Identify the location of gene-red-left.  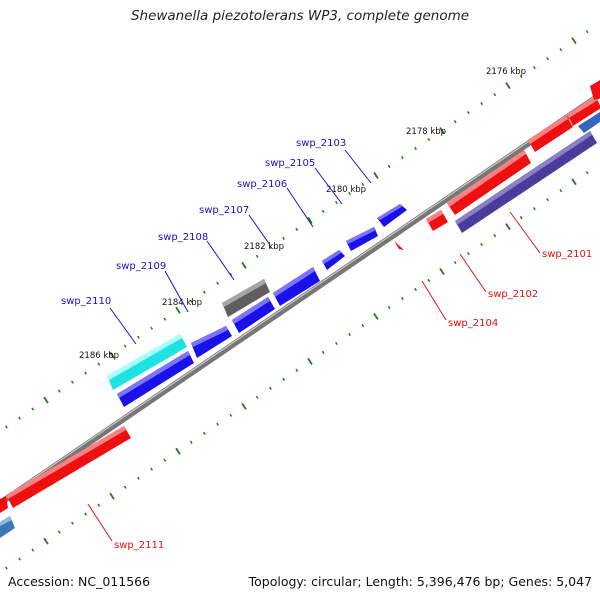
(4, 504).